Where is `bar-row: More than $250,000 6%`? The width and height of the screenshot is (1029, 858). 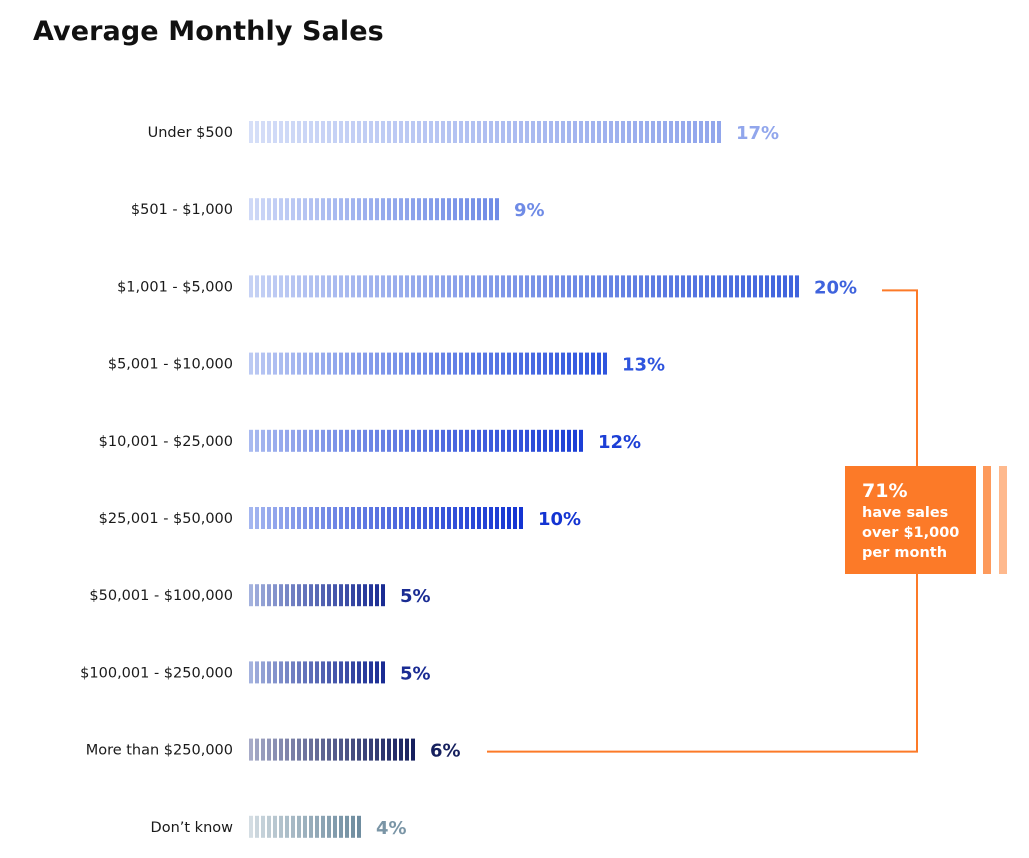
bar-row: More than $250,000 6% is located at coordinates (273, 750).